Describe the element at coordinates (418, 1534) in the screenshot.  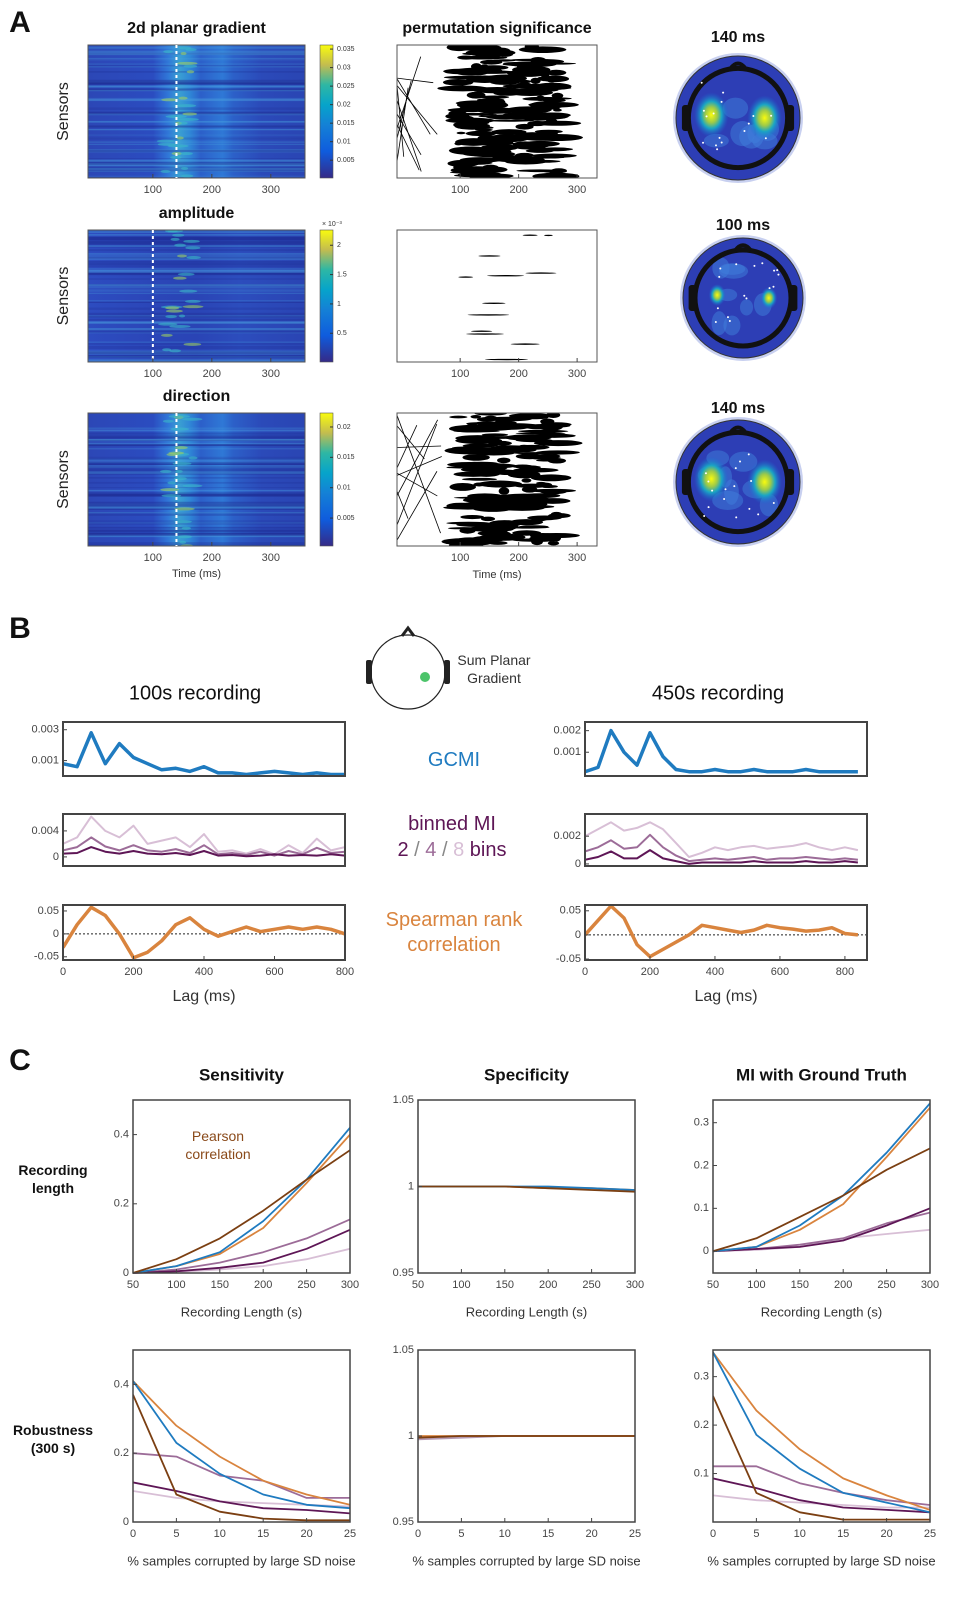
I see `x-tick-label: 0` at that location.